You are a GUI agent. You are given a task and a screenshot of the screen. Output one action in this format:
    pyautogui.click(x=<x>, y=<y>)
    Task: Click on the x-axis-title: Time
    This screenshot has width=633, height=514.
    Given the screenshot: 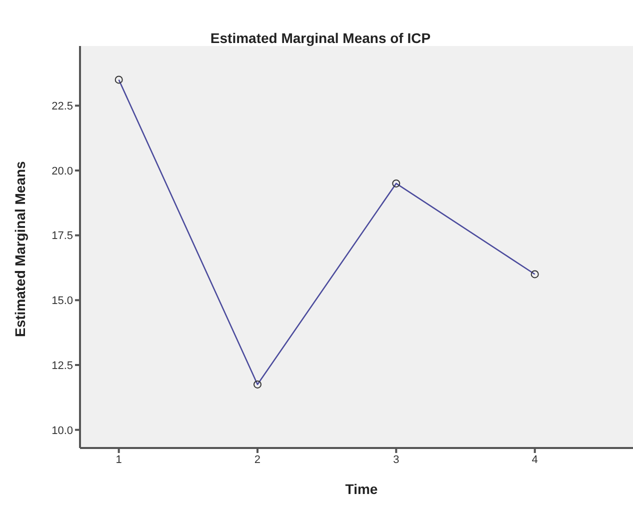 What is the action you would take?
    pyautogui.click(x=361, y=489)
    